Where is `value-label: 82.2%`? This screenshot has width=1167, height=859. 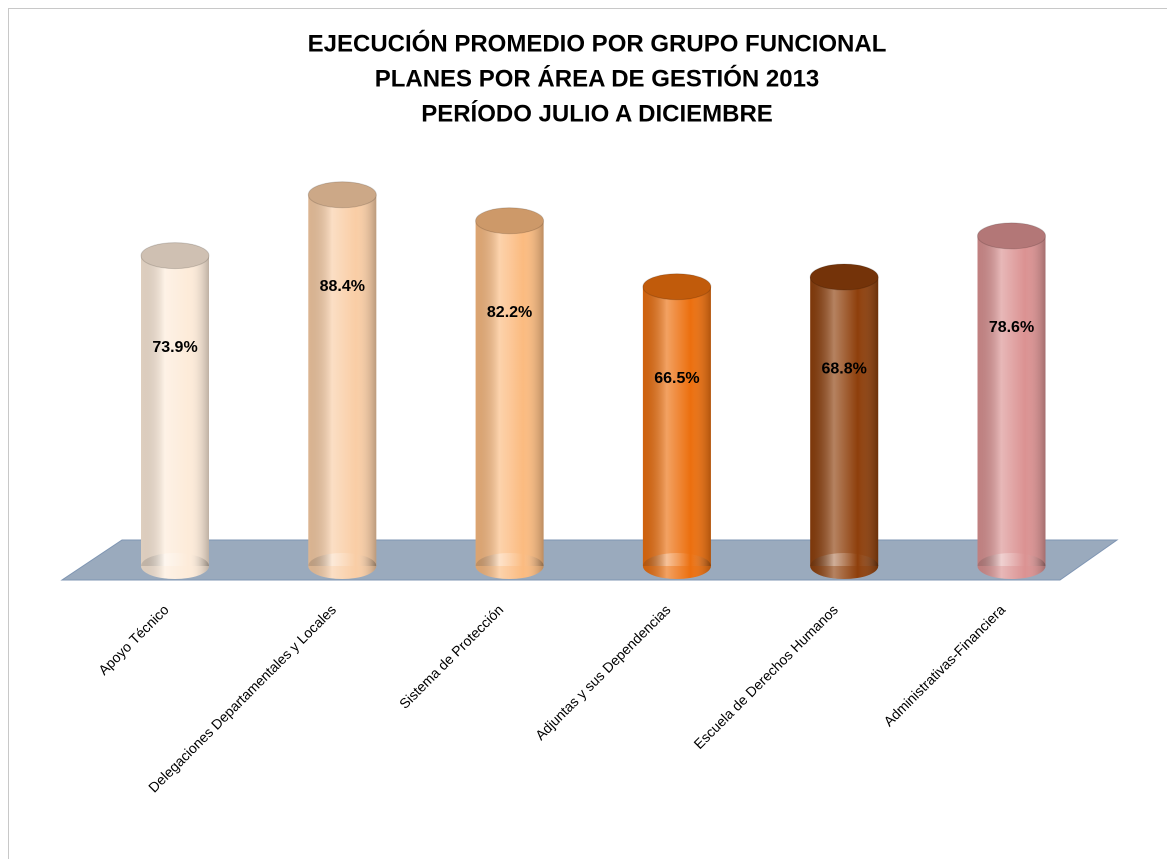
value-label: 82.2% is located at coordinates (509, 312).